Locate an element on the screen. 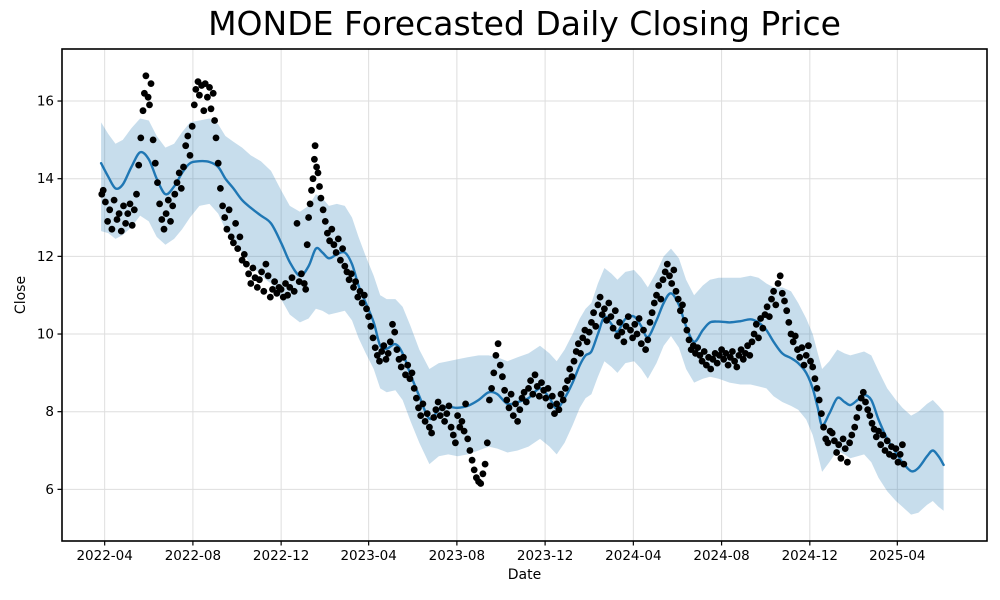 The image size is (1000, 600). x-axis-label: Date is located at coordinates (524, 575).